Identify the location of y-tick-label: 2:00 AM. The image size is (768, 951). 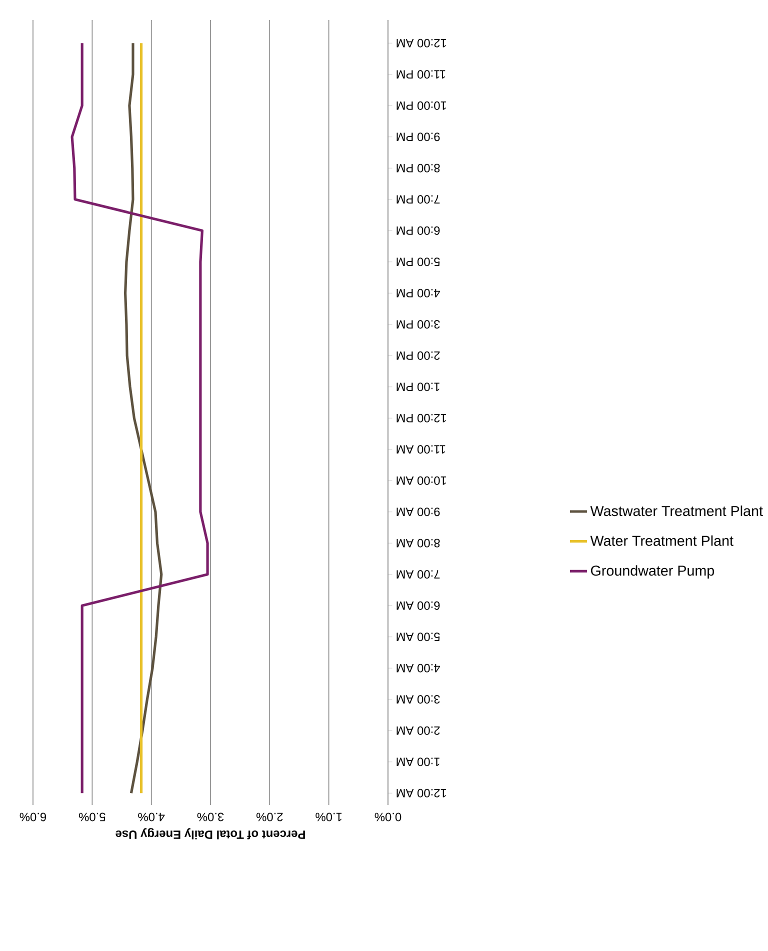
(418, 730).